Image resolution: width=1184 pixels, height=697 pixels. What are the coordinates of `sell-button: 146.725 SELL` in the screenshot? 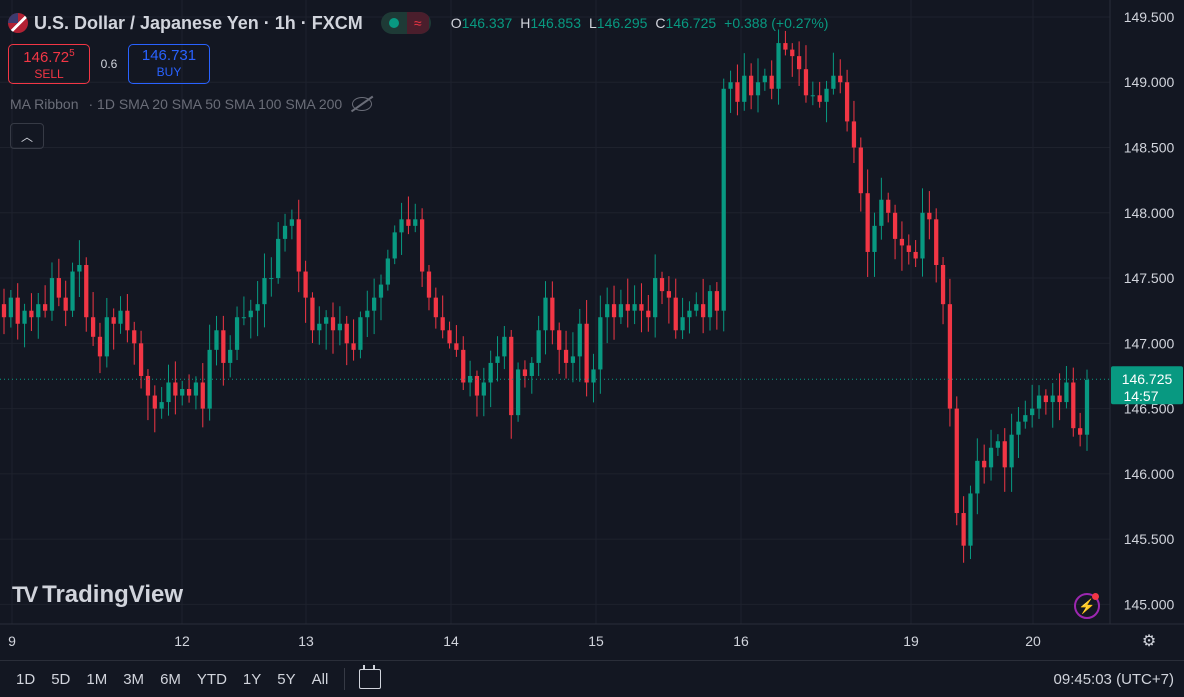 It's located at (49, 64).